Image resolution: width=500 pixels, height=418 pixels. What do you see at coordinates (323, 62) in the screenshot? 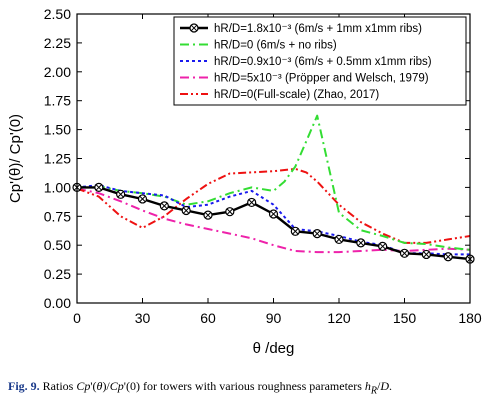
I see `legend-label: hR/D=0.9x10⁻³ (6m/s + 0.5mm x1mm ribs)` at bounding box center [323, 62].